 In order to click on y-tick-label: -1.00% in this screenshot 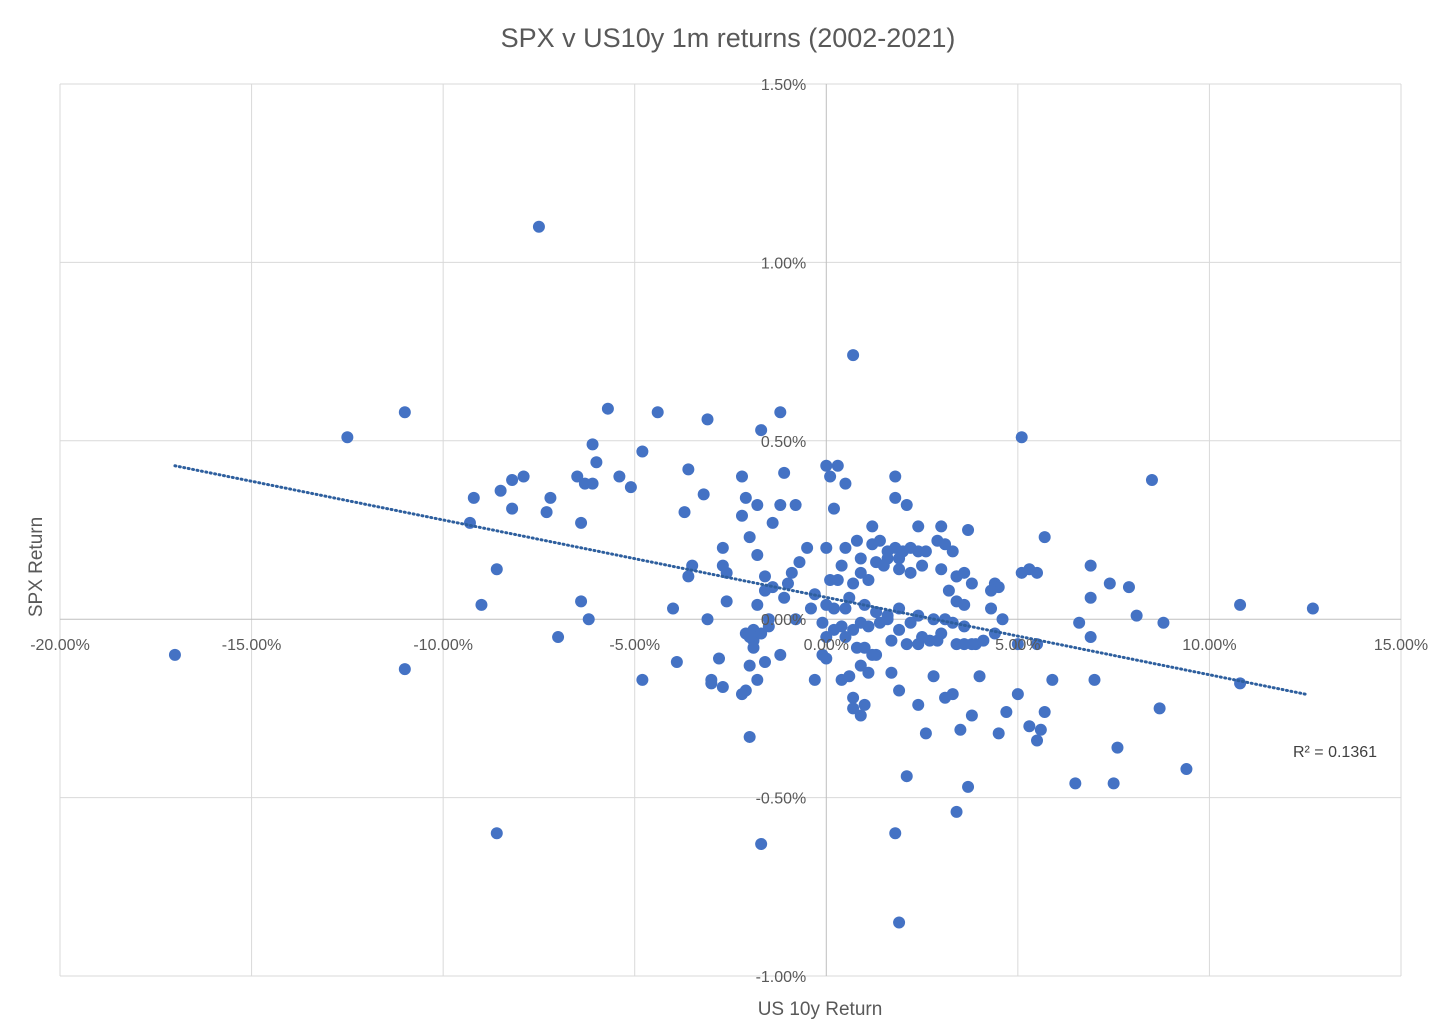, I will do `click(781, 977)`.